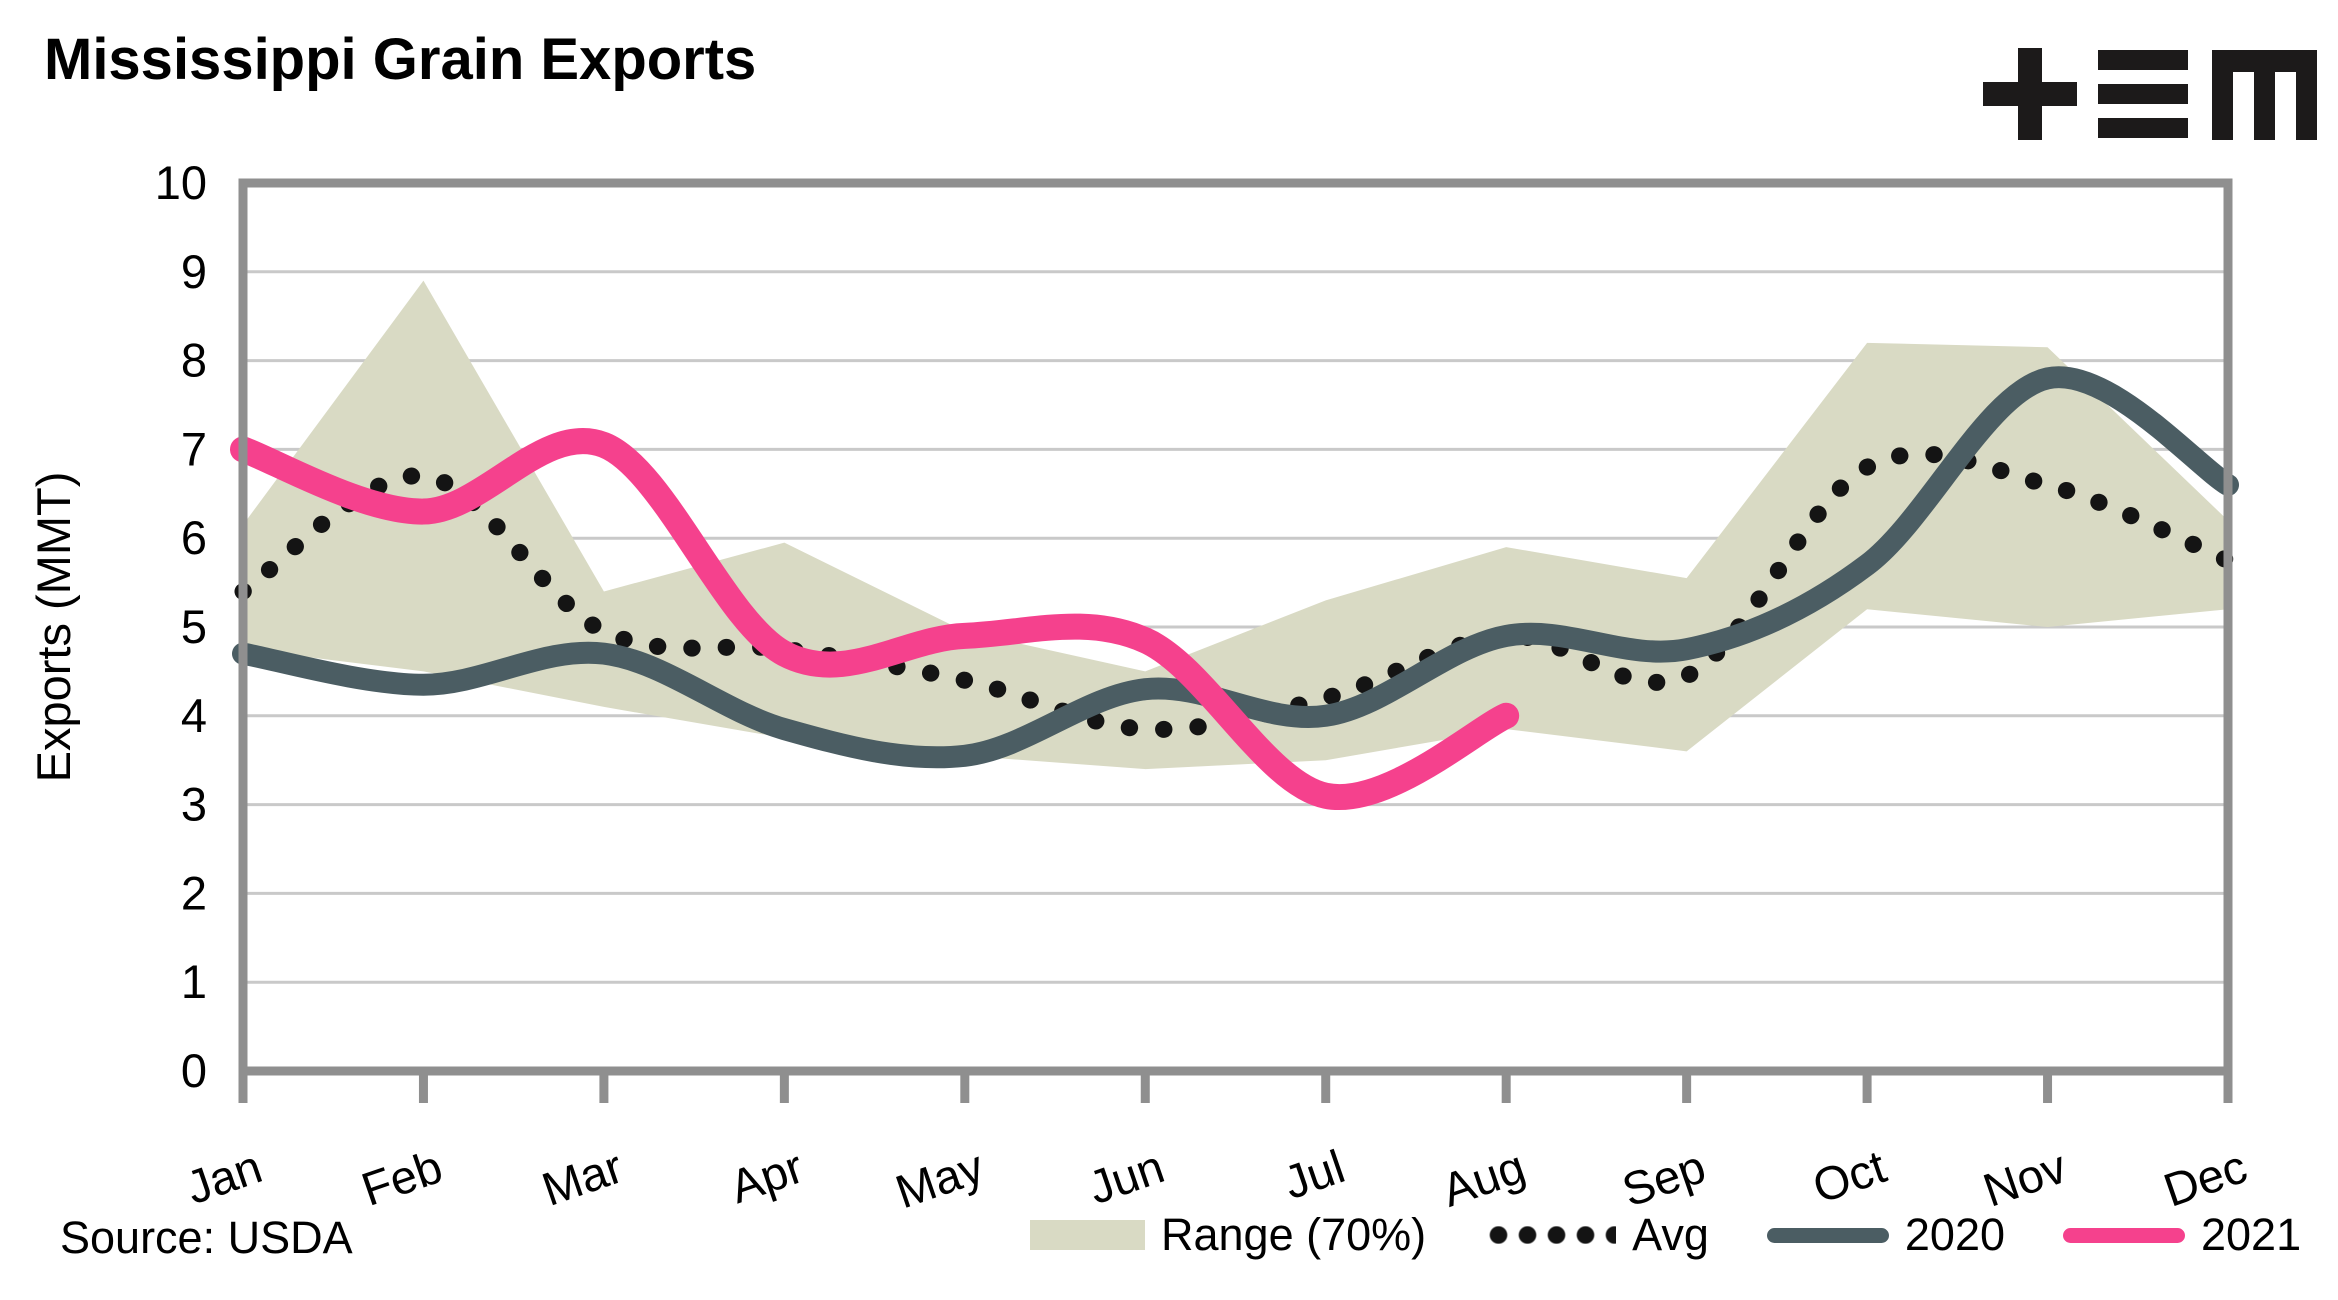 The height and width of the screenshot is (1300, 2338). What do you see at coordinates (194, 804) in the screenshot?
I see `y-label-3: 3` at bounding box center [194, 804].